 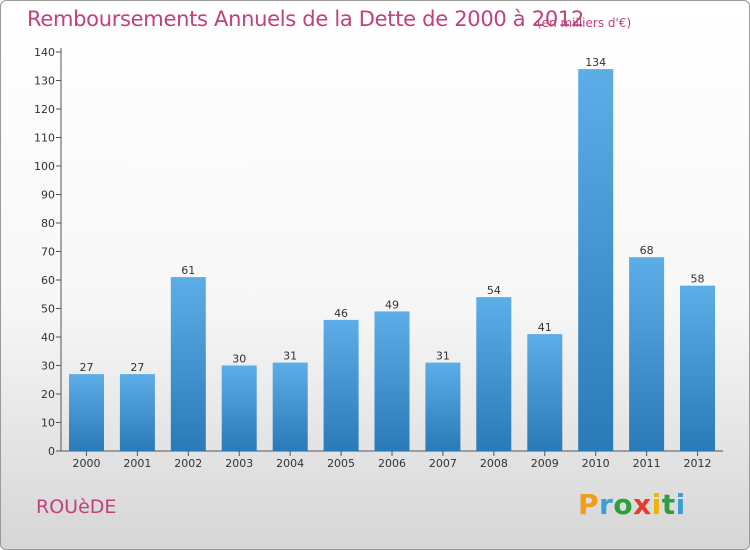 What do you see at coordinates (290, 406) in the screenshot?
I see `bar-2004` at bounding box center [290, 406].